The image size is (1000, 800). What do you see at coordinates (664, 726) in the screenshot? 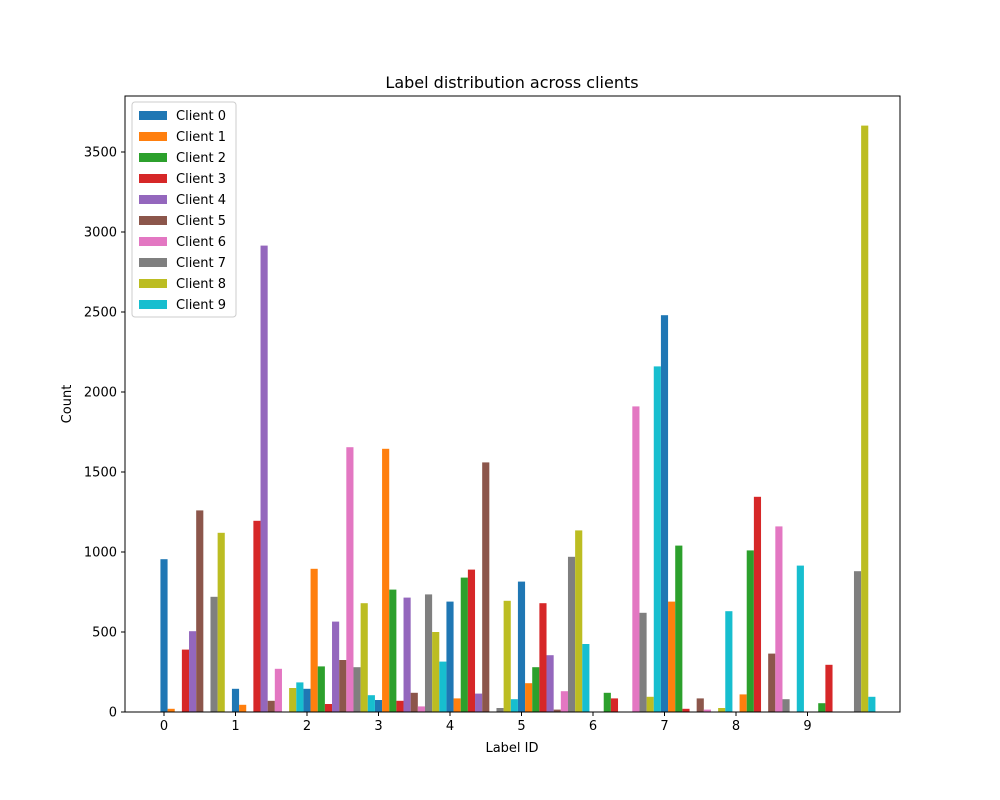
I see `x-tick-label: 7` at bounding box center [664, 726].